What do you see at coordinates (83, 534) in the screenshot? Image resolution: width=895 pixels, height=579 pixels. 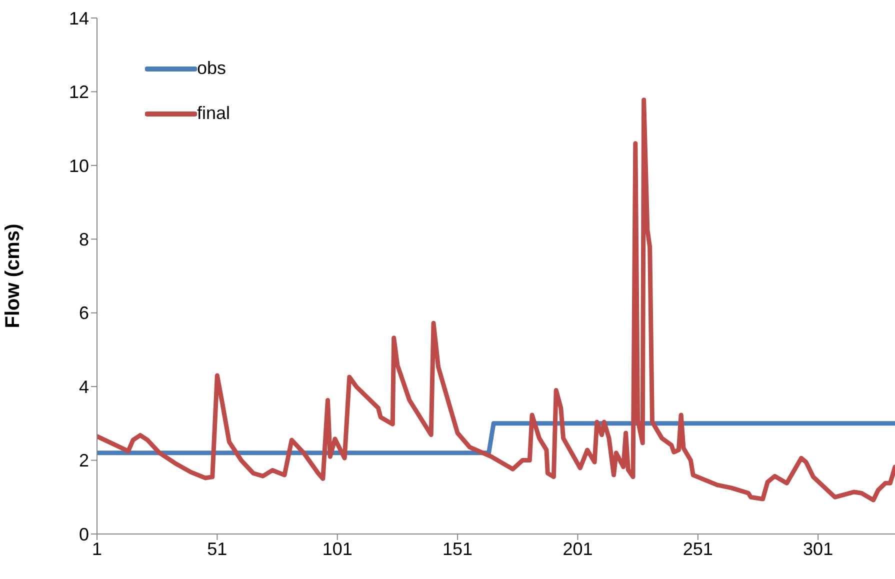 I see `y-tick-label: 0` at bounding box center [83, 534].